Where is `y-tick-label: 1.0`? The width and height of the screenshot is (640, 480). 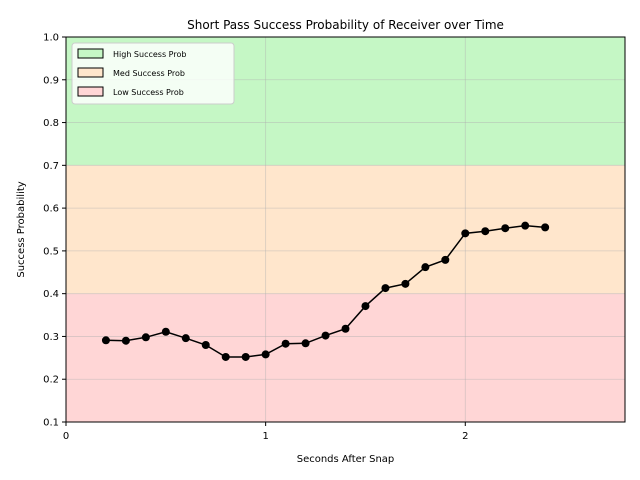
y-tick-label: 1.0 is located at coordinates (51, 38).